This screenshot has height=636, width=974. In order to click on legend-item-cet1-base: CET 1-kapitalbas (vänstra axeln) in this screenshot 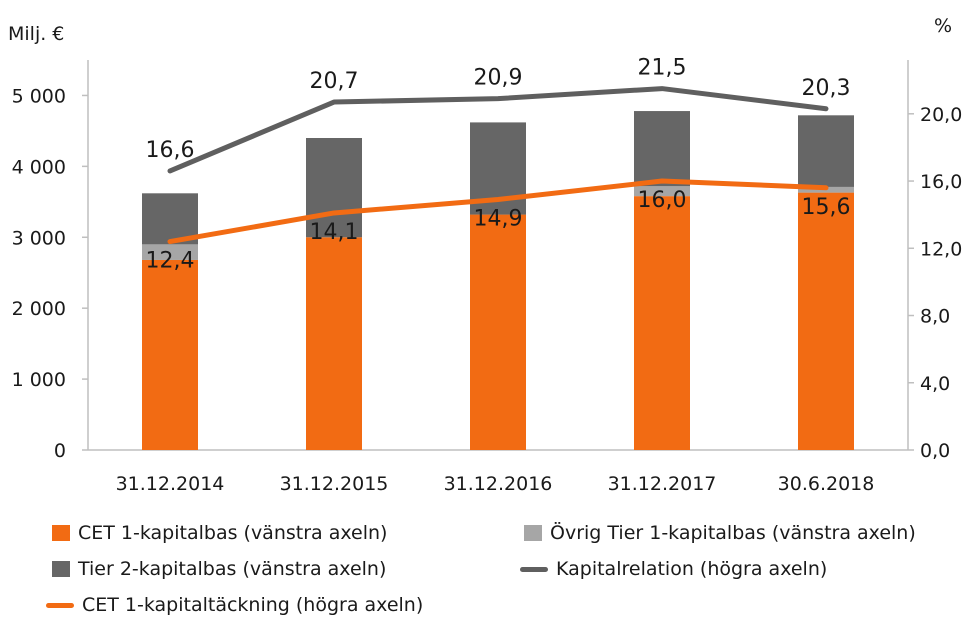, I will do `click(219, 533)`.